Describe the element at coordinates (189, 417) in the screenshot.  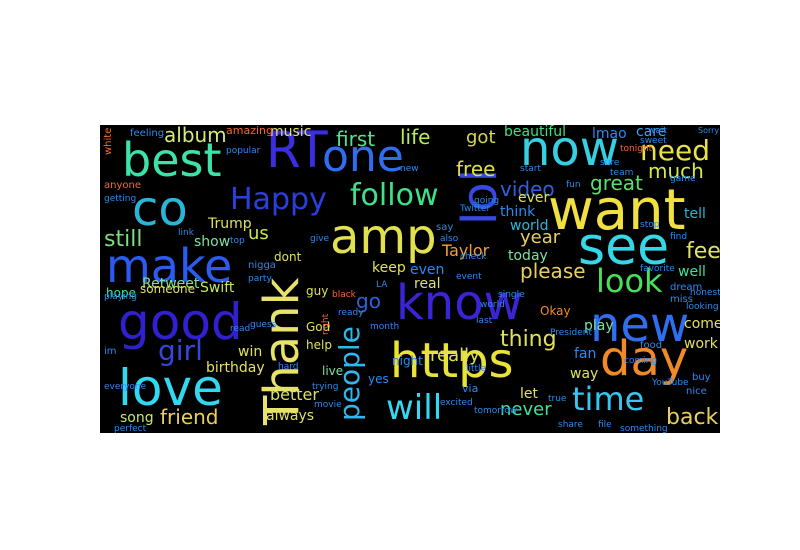
I see `word-friend-47: friend` at that location.